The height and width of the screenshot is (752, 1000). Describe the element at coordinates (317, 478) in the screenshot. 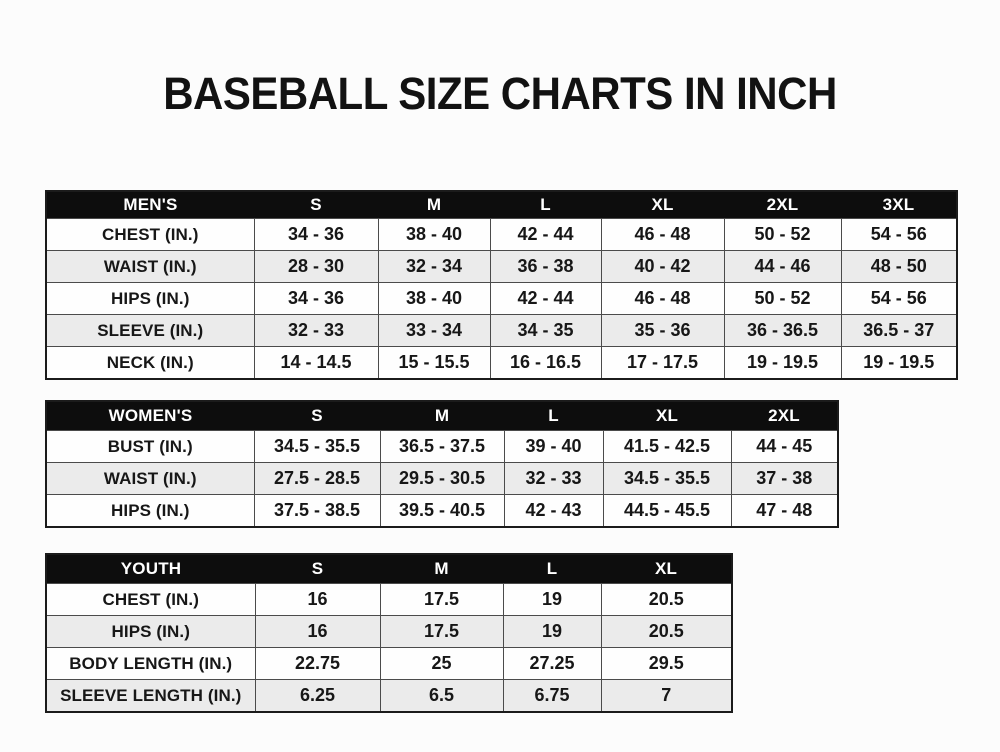

I see `size-value-cell: 27.5 - 28.5` at that location.